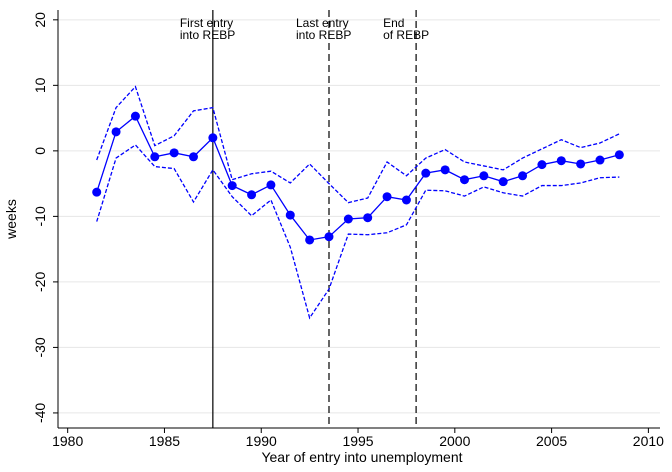  Describe the element at coordinates (40, 85) in the screenshot. I see `y-tick-label: 10` at that location.